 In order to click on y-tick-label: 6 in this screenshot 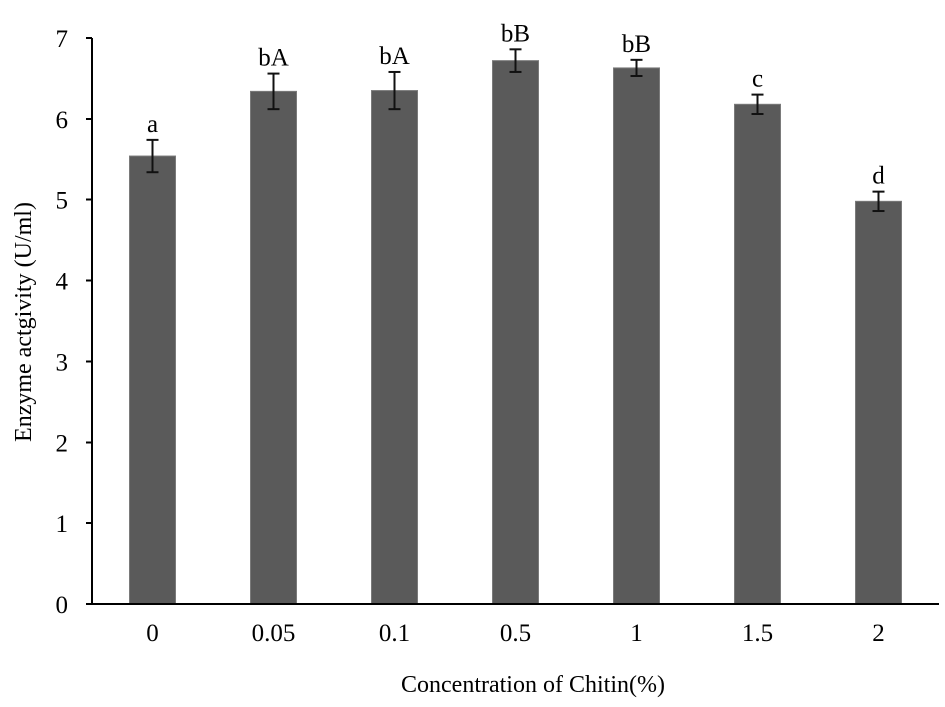, I will do `click(62, 120)`.